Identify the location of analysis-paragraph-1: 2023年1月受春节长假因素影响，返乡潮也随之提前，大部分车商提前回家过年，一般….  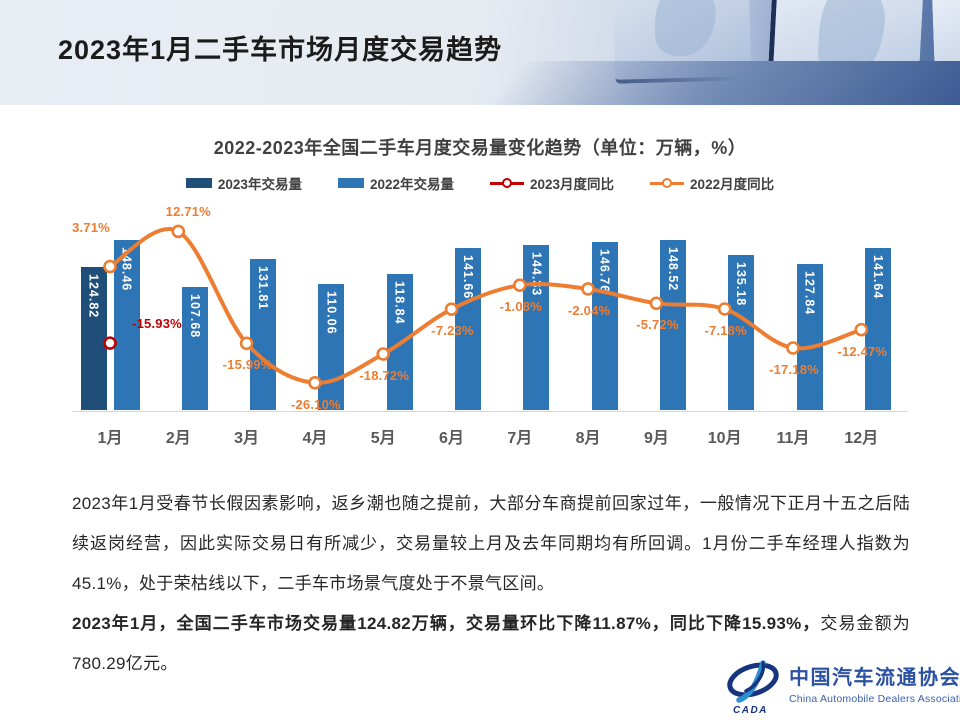
(491, 544).